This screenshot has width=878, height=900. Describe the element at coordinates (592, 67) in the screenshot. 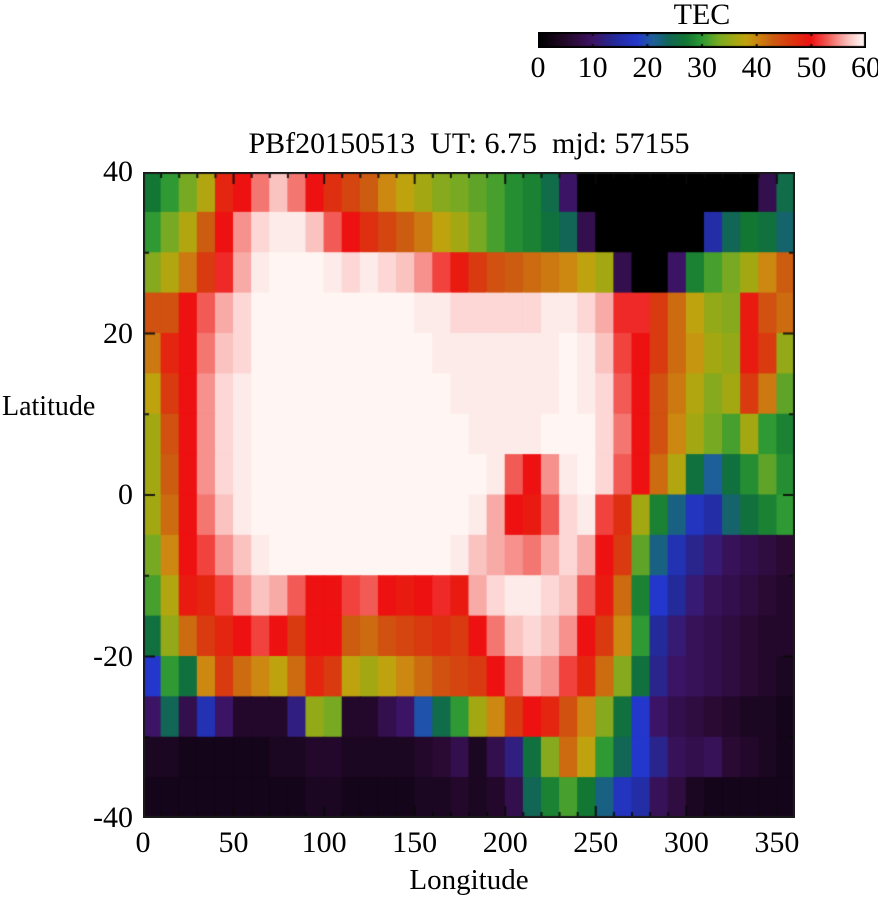

I see `colorbar-tick-label: 10` at that location.